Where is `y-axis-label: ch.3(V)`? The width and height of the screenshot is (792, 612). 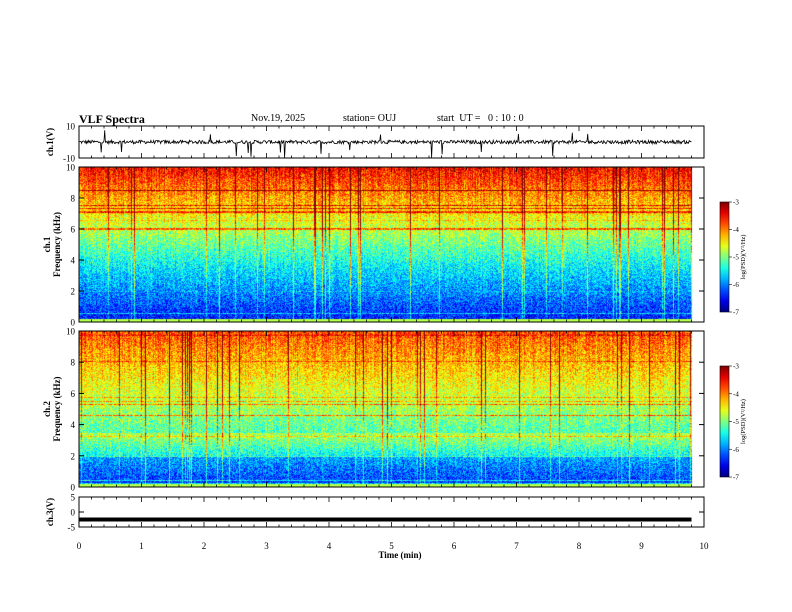
y-axis-label: ch.3(V) is located at coordinates (50, 512).